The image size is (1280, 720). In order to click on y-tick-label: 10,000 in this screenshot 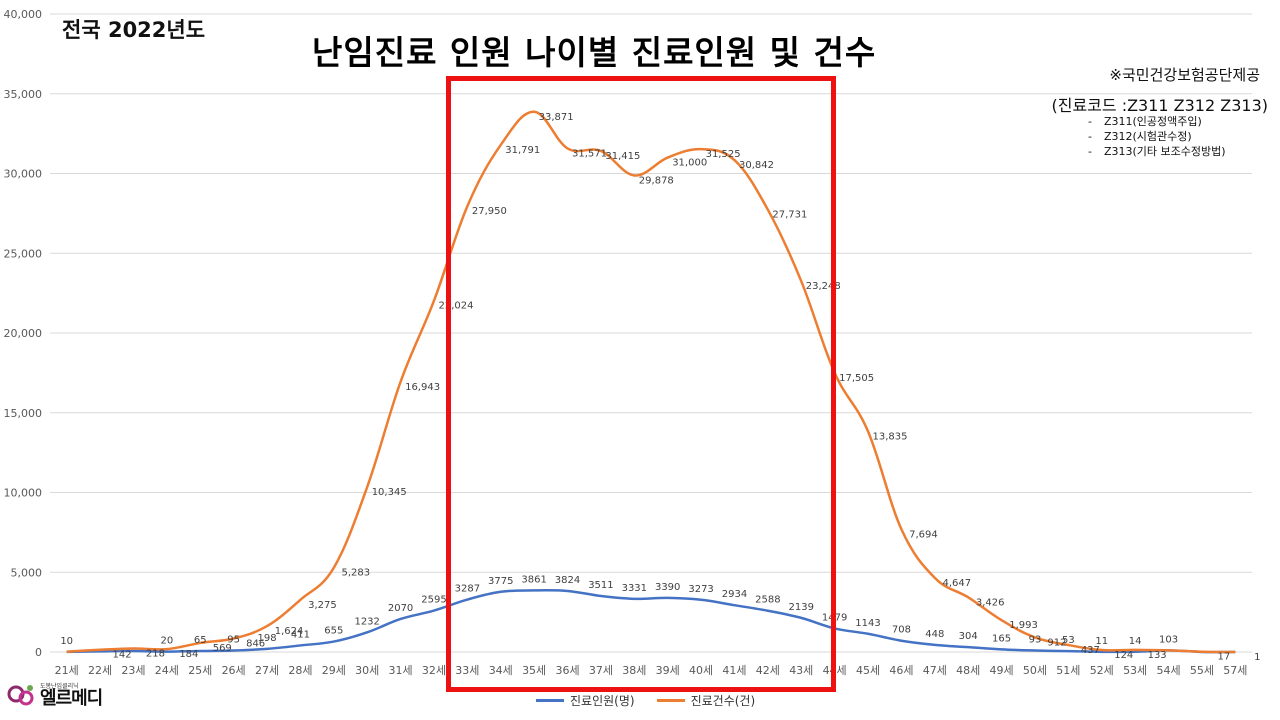, I will do `click(23, 493)`.